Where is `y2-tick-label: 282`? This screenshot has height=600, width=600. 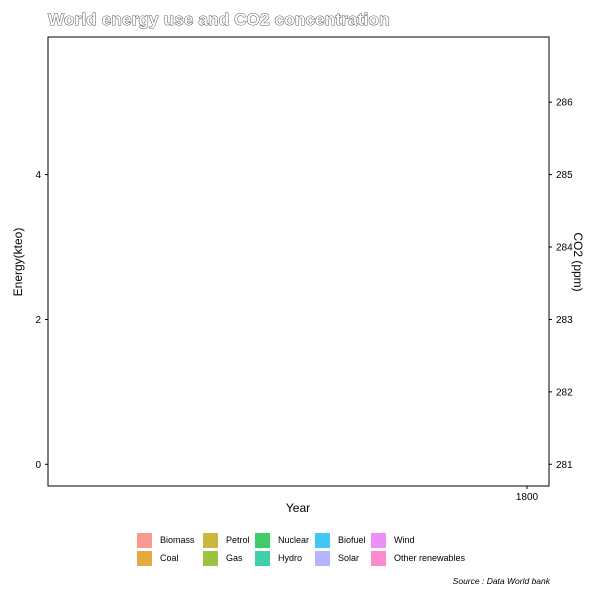 y2-tick-label: 282 is located at coordinates (564, 392).